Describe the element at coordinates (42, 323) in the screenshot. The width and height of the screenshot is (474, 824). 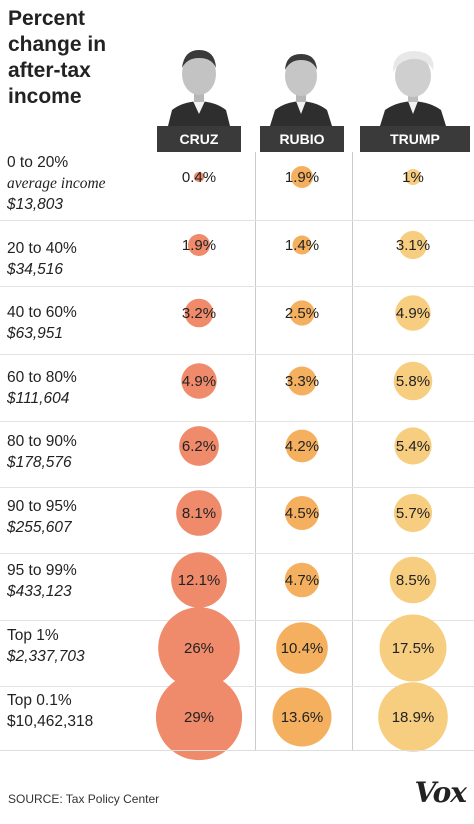
I see `row-label-40-60: 40 to 60% $63,951` at that location.